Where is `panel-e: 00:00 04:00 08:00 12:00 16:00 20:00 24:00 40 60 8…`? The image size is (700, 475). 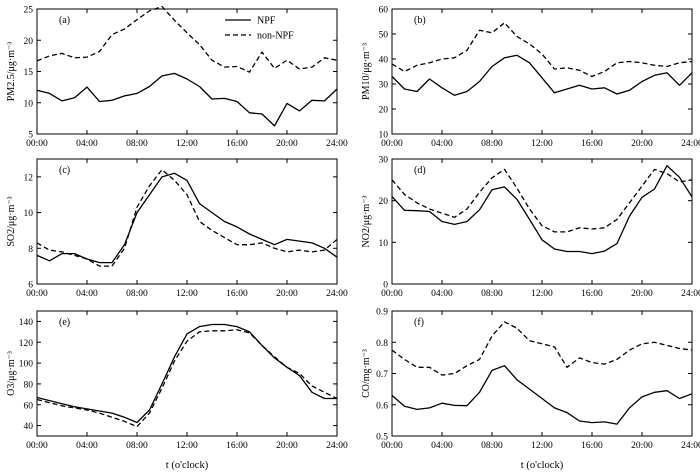 panel-e: 00:00 04:00 08:00 12:00 16:00 20:00 24:00 40 60 8… is located at coordinates (177, 380).